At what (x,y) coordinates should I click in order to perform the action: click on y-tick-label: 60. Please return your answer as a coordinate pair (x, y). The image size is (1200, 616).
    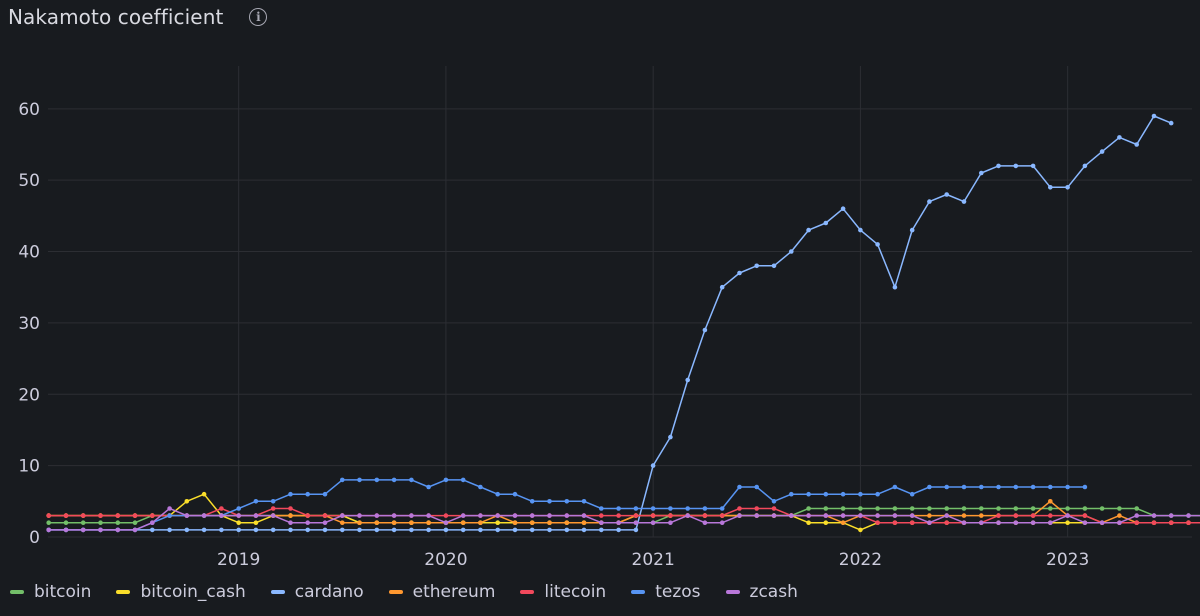
    Looking at the image, I should click on (29, 110).